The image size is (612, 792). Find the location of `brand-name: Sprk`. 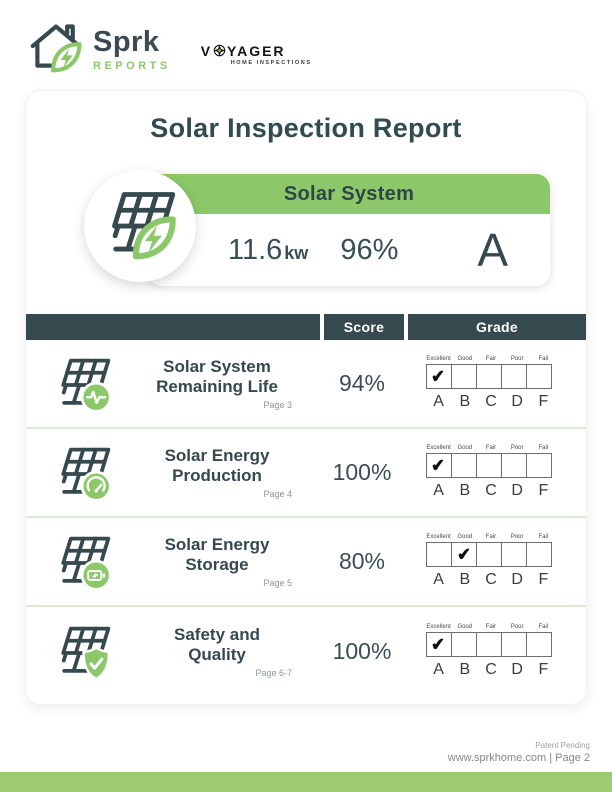

brand-name: Sprk is located at coordinates (126, 41).